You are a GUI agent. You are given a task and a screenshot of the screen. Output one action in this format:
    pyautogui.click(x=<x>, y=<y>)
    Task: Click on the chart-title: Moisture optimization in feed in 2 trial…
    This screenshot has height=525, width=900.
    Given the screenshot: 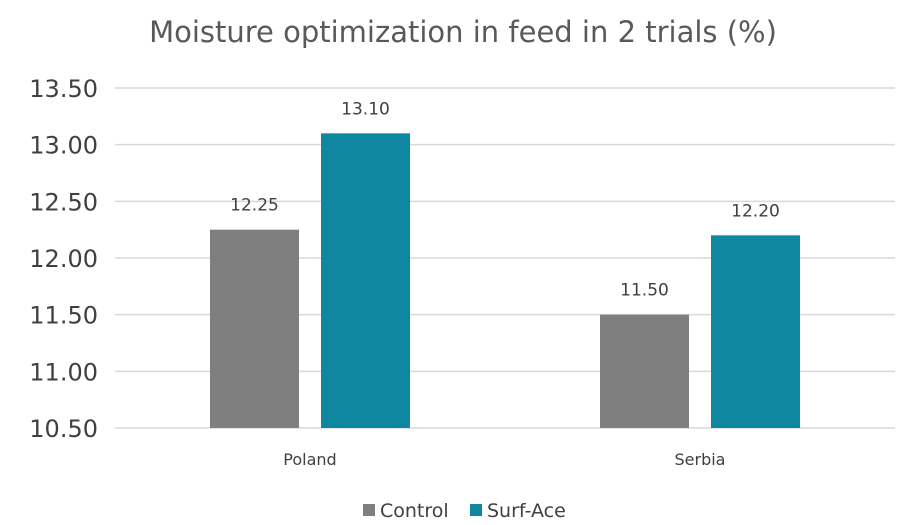 What is the action you would take?
    pyautogui.click(x=463, y=32)
    